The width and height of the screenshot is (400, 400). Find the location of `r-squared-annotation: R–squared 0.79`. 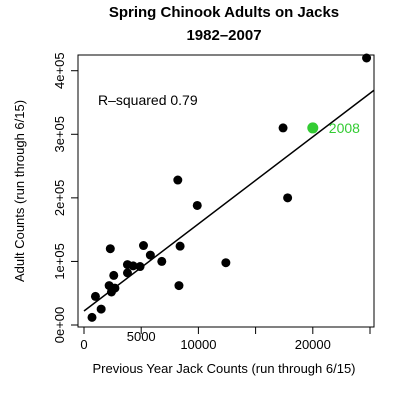

r-squared-annotation: R–squared 0.79 is located at coordinates (148, 100).